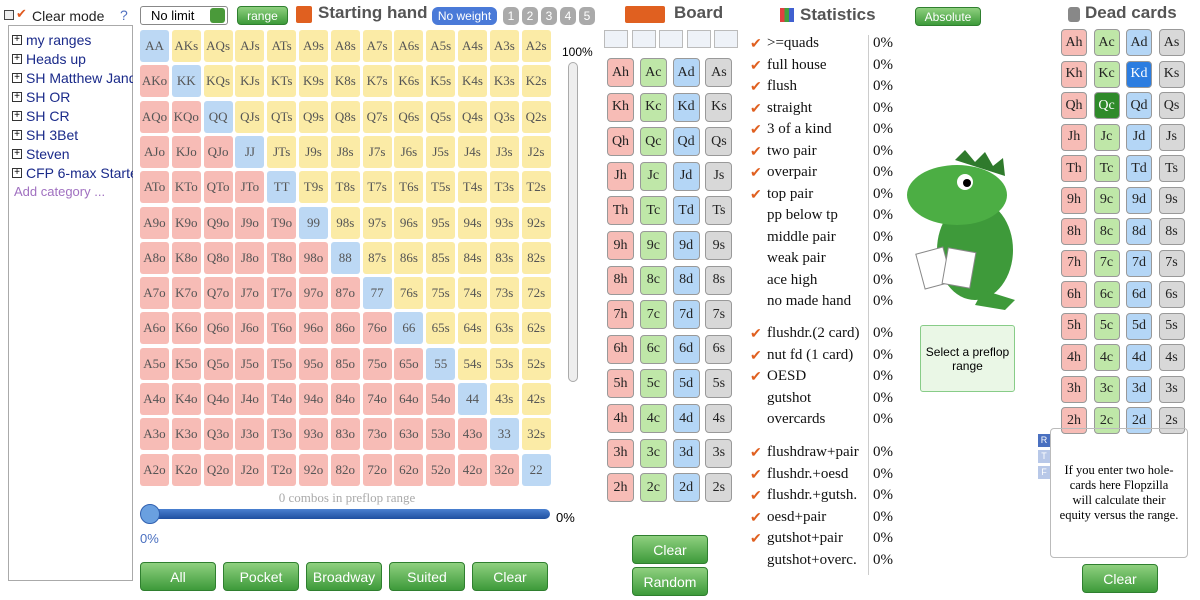 The height and width of the screenshot is (600, 1200). Describe the element at coordinates (686, 107) in the screenshot. I see `board-card: Kd` at that location.